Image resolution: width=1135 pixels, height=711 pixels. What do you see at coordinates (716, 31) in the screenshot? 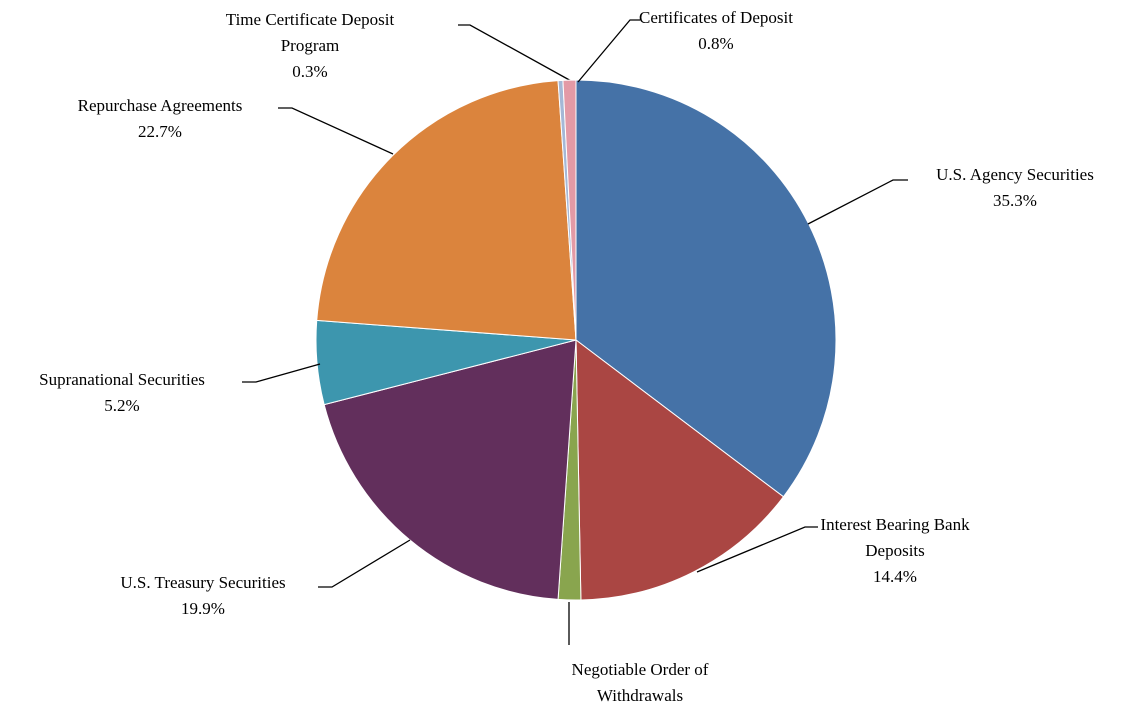
I see `slice-label: Certificates of Deposit 0.8%` at bounding box center [716, 31].